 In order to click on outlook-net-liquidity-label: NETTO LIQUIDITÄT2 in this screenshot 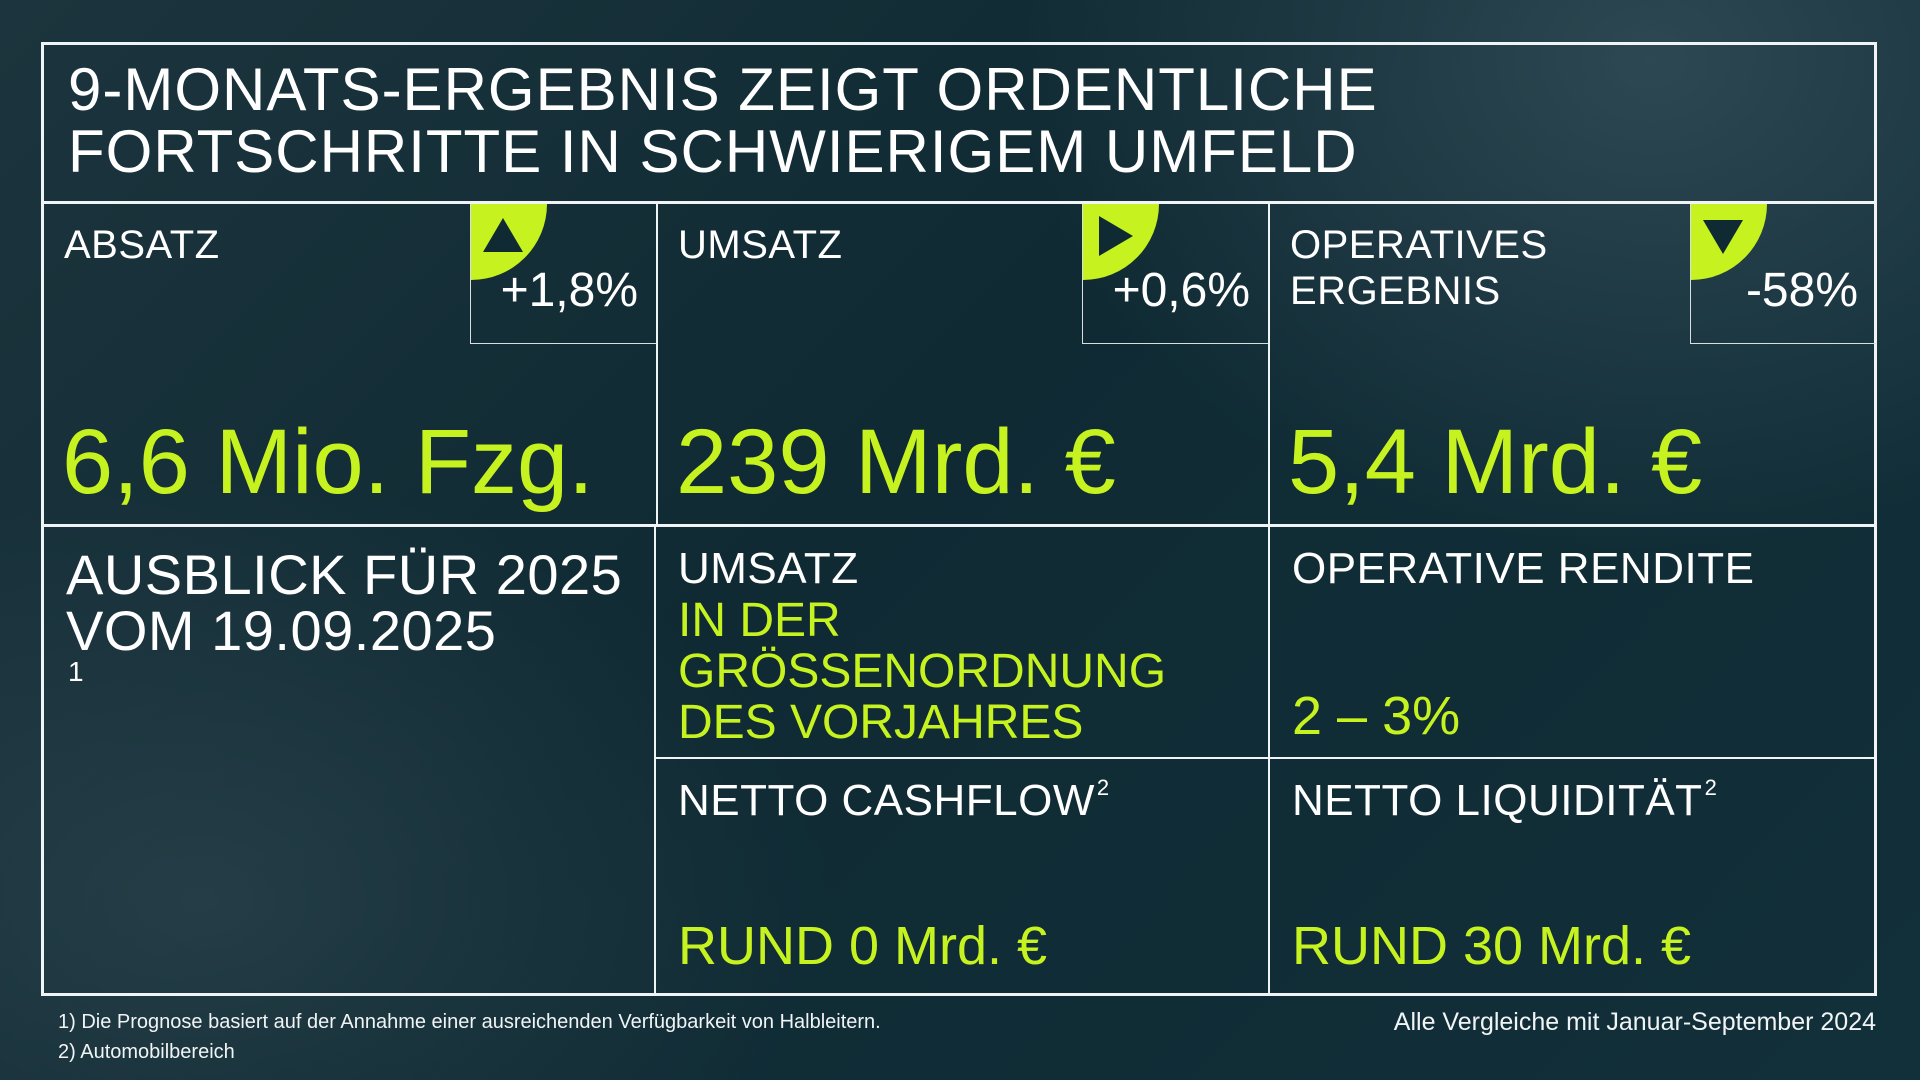, I will do `click(1505, 800)`.